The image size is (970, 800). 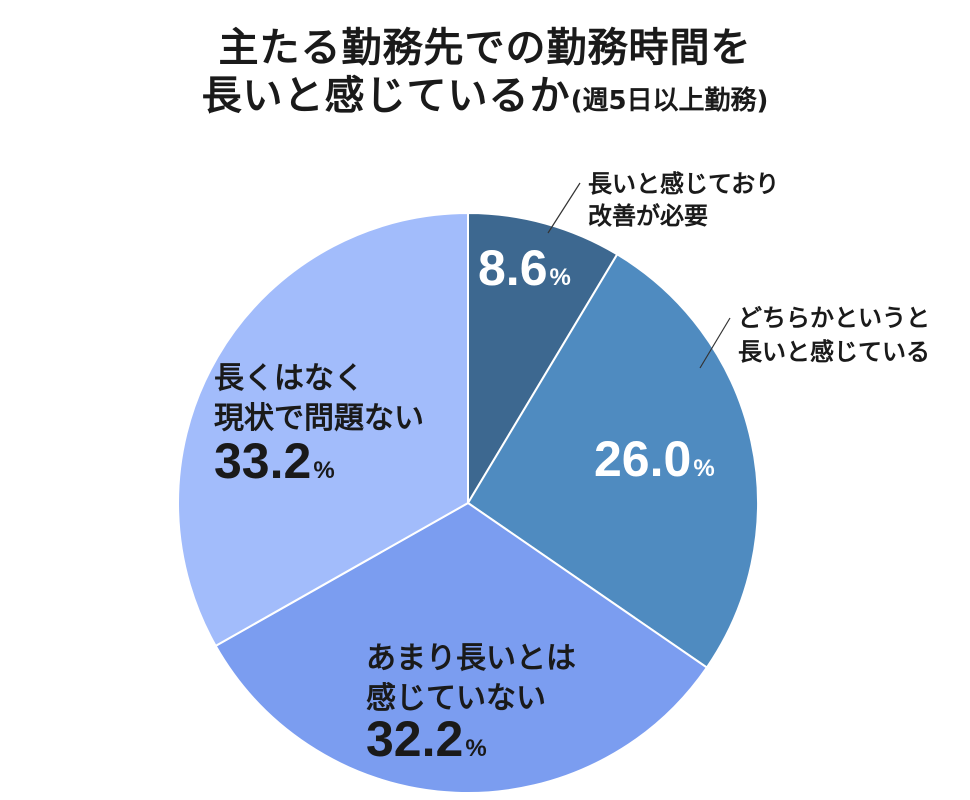 I want to click on slice-1-value-label: 8.6%, so click(x=524, y=268).